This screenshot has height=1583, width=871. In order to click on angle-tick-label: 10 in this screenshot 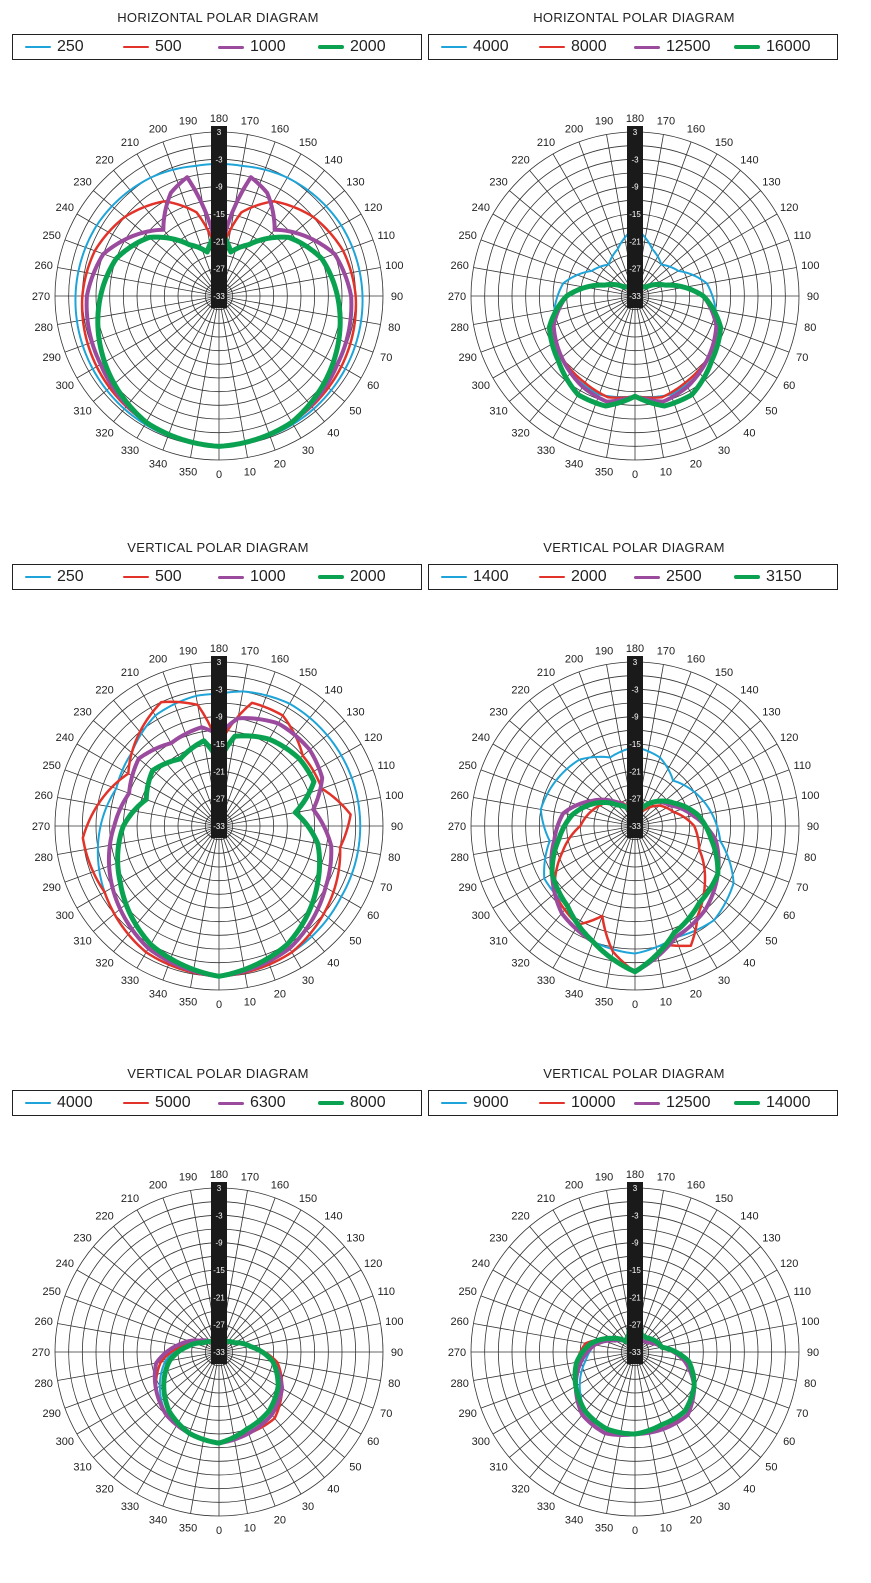, I will do `click(666, 1528)`.